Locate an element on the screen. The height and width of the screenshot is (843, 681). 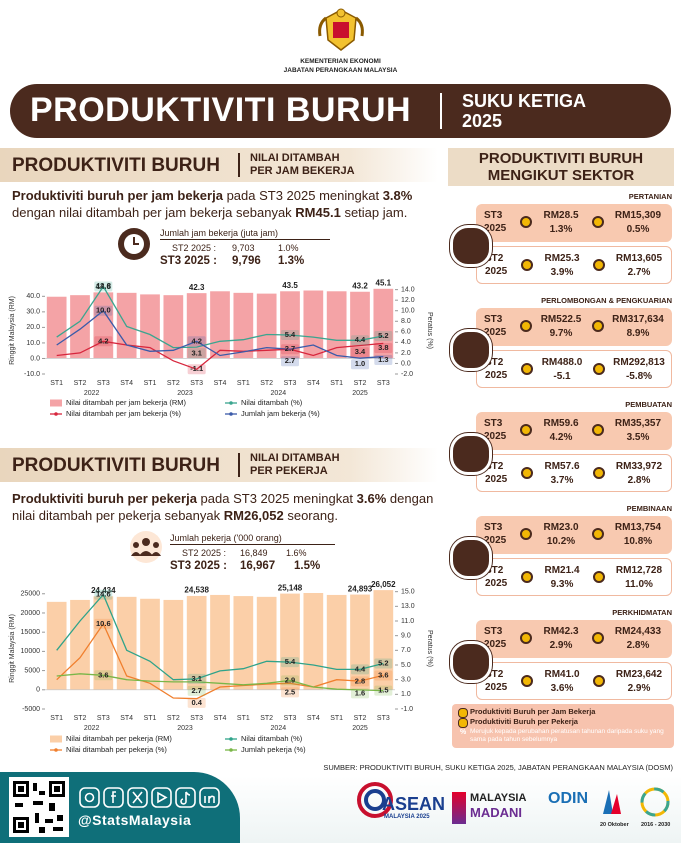
legend-icon is located at coordinates (463, 723).